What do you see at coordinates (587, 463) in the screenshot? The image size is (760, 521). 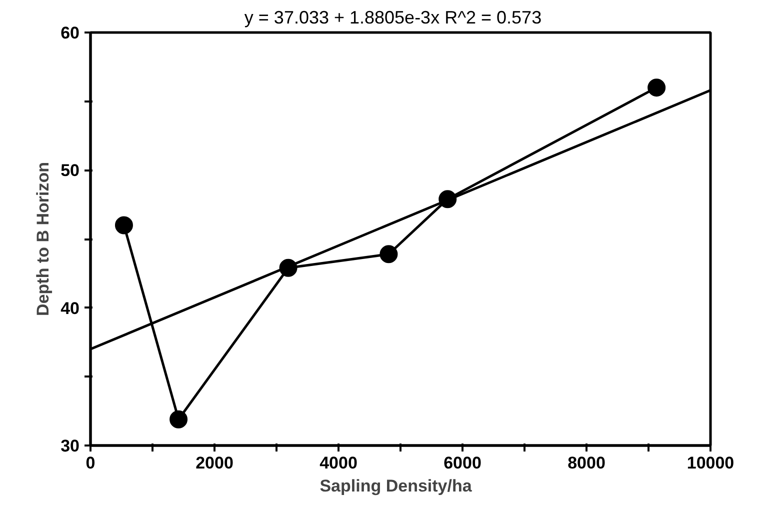 I see `x-tick-label: 8000` at bounding box center [587, 463].